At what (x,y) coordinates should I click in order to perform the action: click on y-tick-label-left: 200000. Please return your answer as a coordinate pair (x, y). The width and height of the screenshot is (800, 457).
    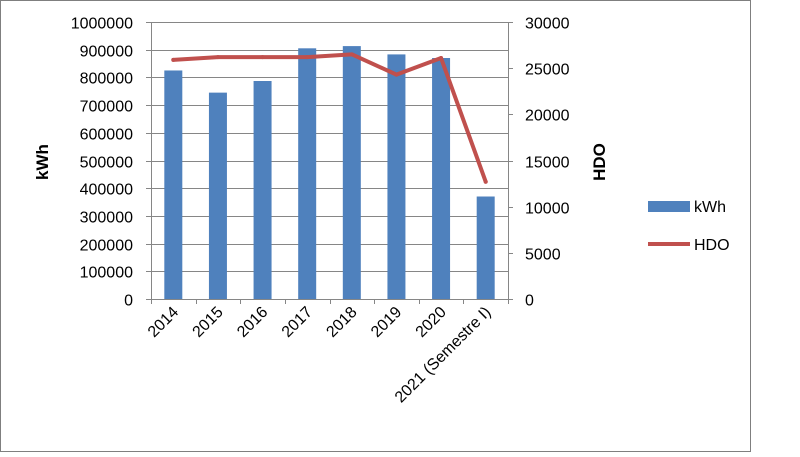
    Looking at the image, I should click on (106, 246).